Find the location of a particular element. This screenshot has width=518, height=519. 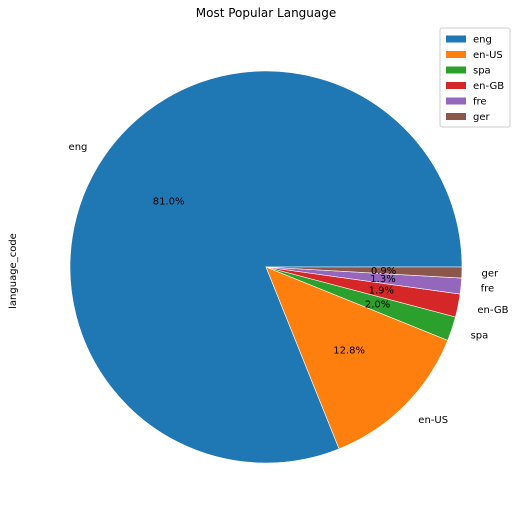

legend: eng en-US spa en-GB fre ger is located at coordinates (475, 77).